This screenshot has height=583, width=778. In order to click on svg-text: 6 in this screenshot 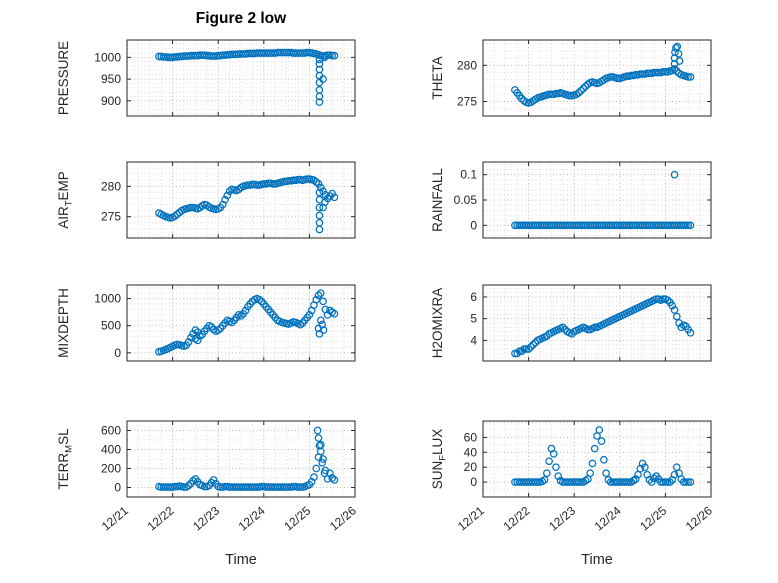, I will do `click(473, 297)`.